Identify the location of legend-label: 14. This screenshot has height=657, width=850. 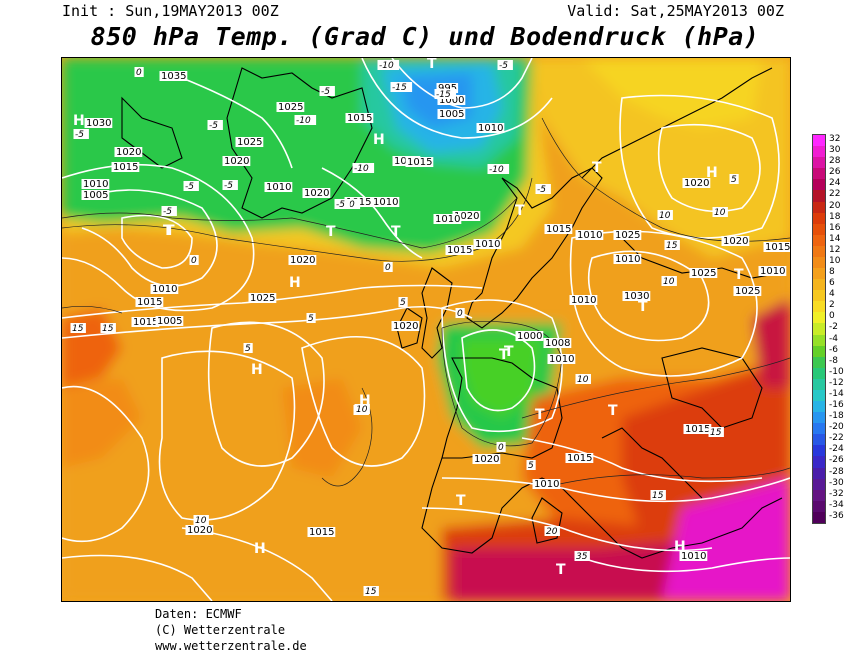
(835, 238).